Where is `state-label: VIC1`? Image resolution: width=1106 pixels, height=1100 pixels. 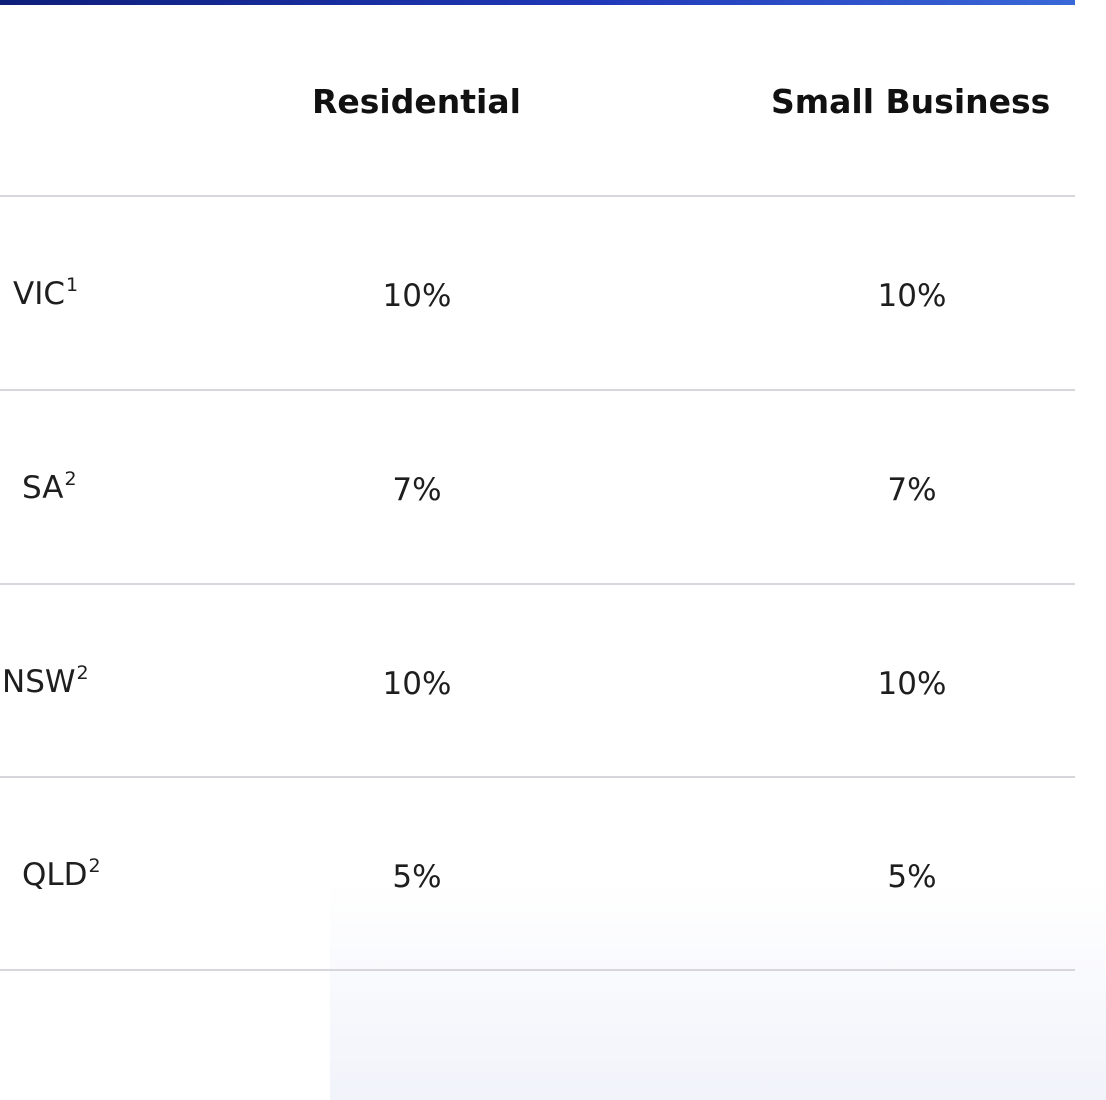
state-label: VIC1 is located at coordinates (46, 293).